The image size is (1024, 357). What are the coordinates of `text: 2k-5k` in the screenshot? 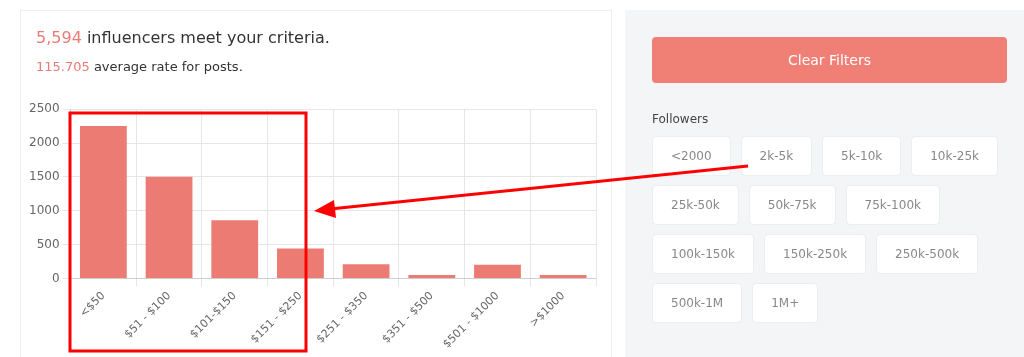 It's located at (776, 156).